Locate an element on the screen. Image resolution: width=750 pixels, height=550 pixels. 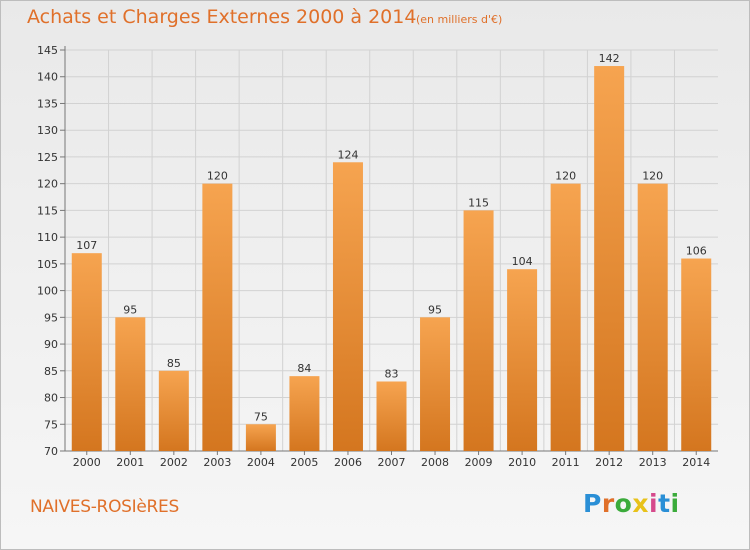
y-tick-label: 95 is located at coordinates (51, 317).